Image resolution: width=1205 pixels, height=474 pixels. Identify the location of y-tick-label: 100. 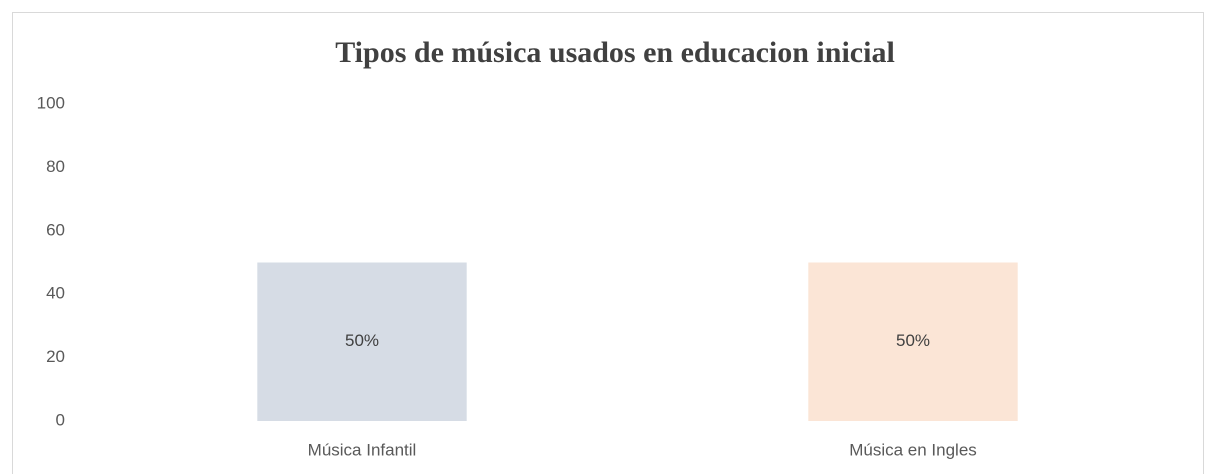
(51, 102).